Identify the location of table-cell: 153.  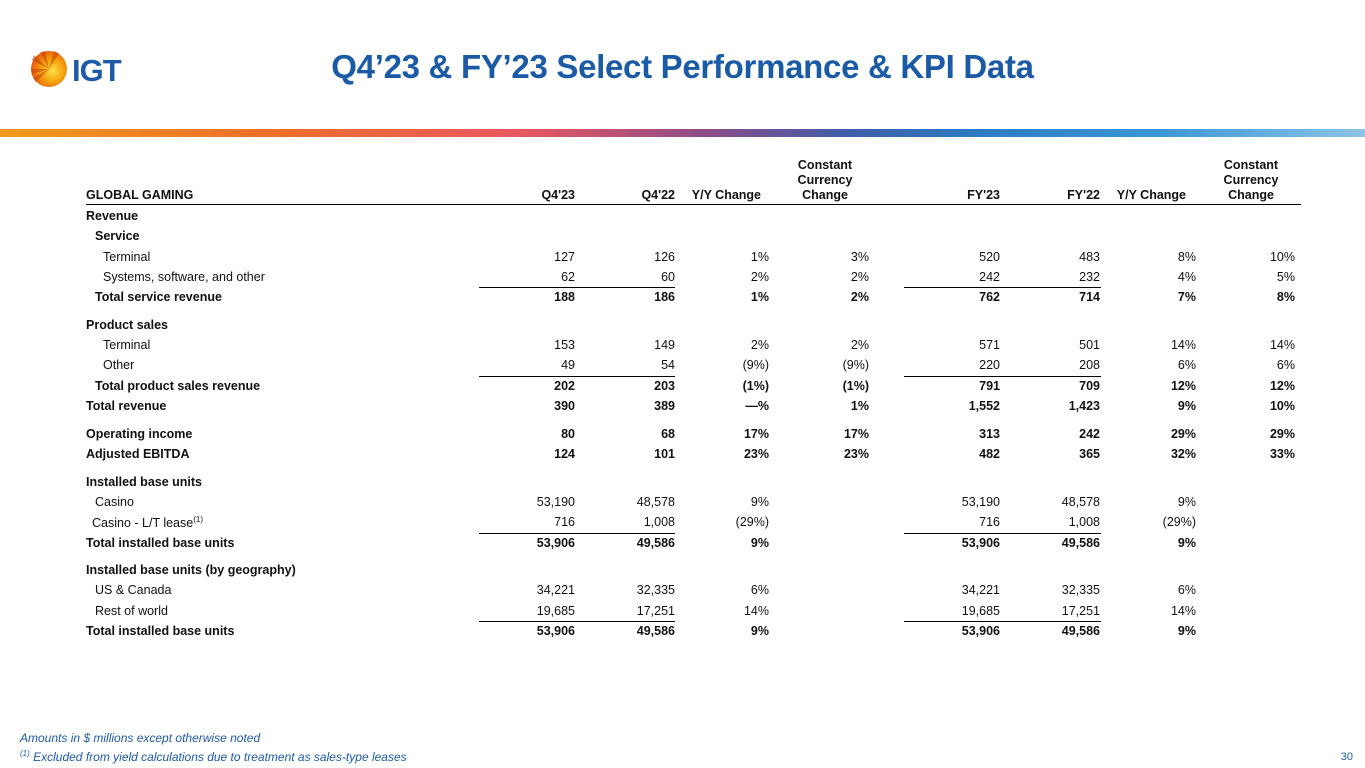
(564, 345).